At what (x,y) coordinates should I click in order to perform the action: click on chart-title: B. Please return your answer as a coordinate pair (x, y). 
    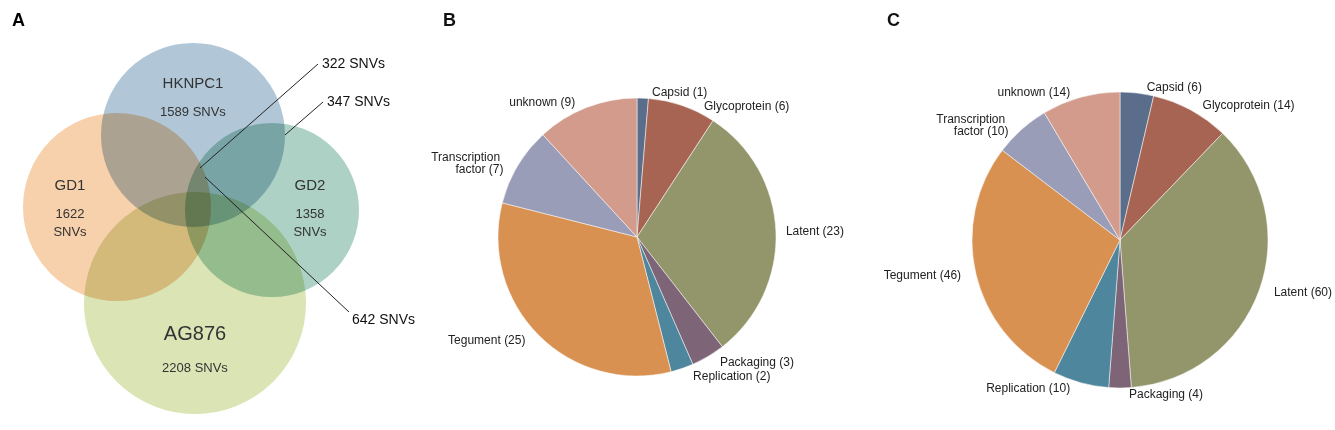
    Looking at the image, I should click on (449, 20).